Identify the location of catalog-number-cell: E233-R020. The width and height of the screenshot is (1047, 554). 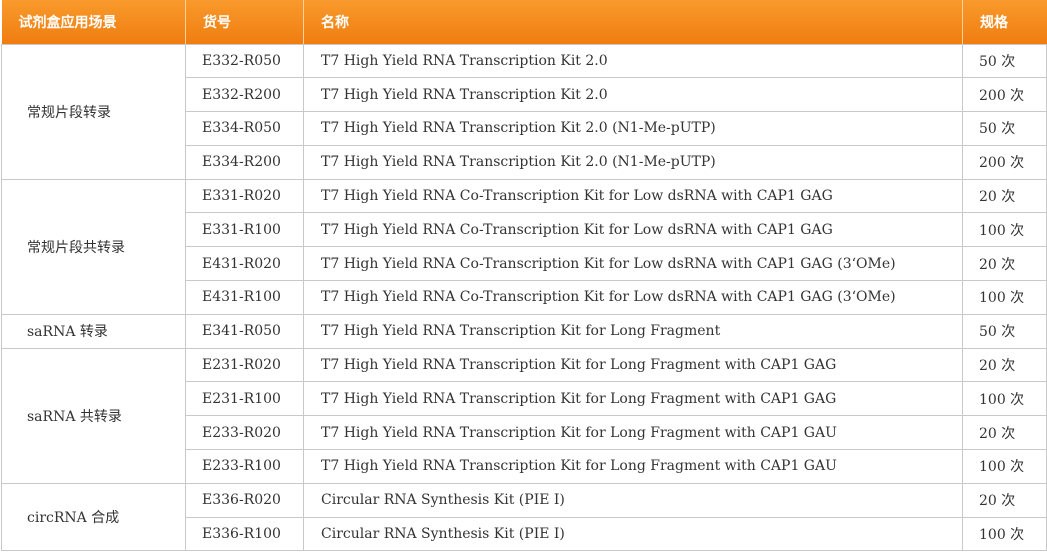
(244, 433).